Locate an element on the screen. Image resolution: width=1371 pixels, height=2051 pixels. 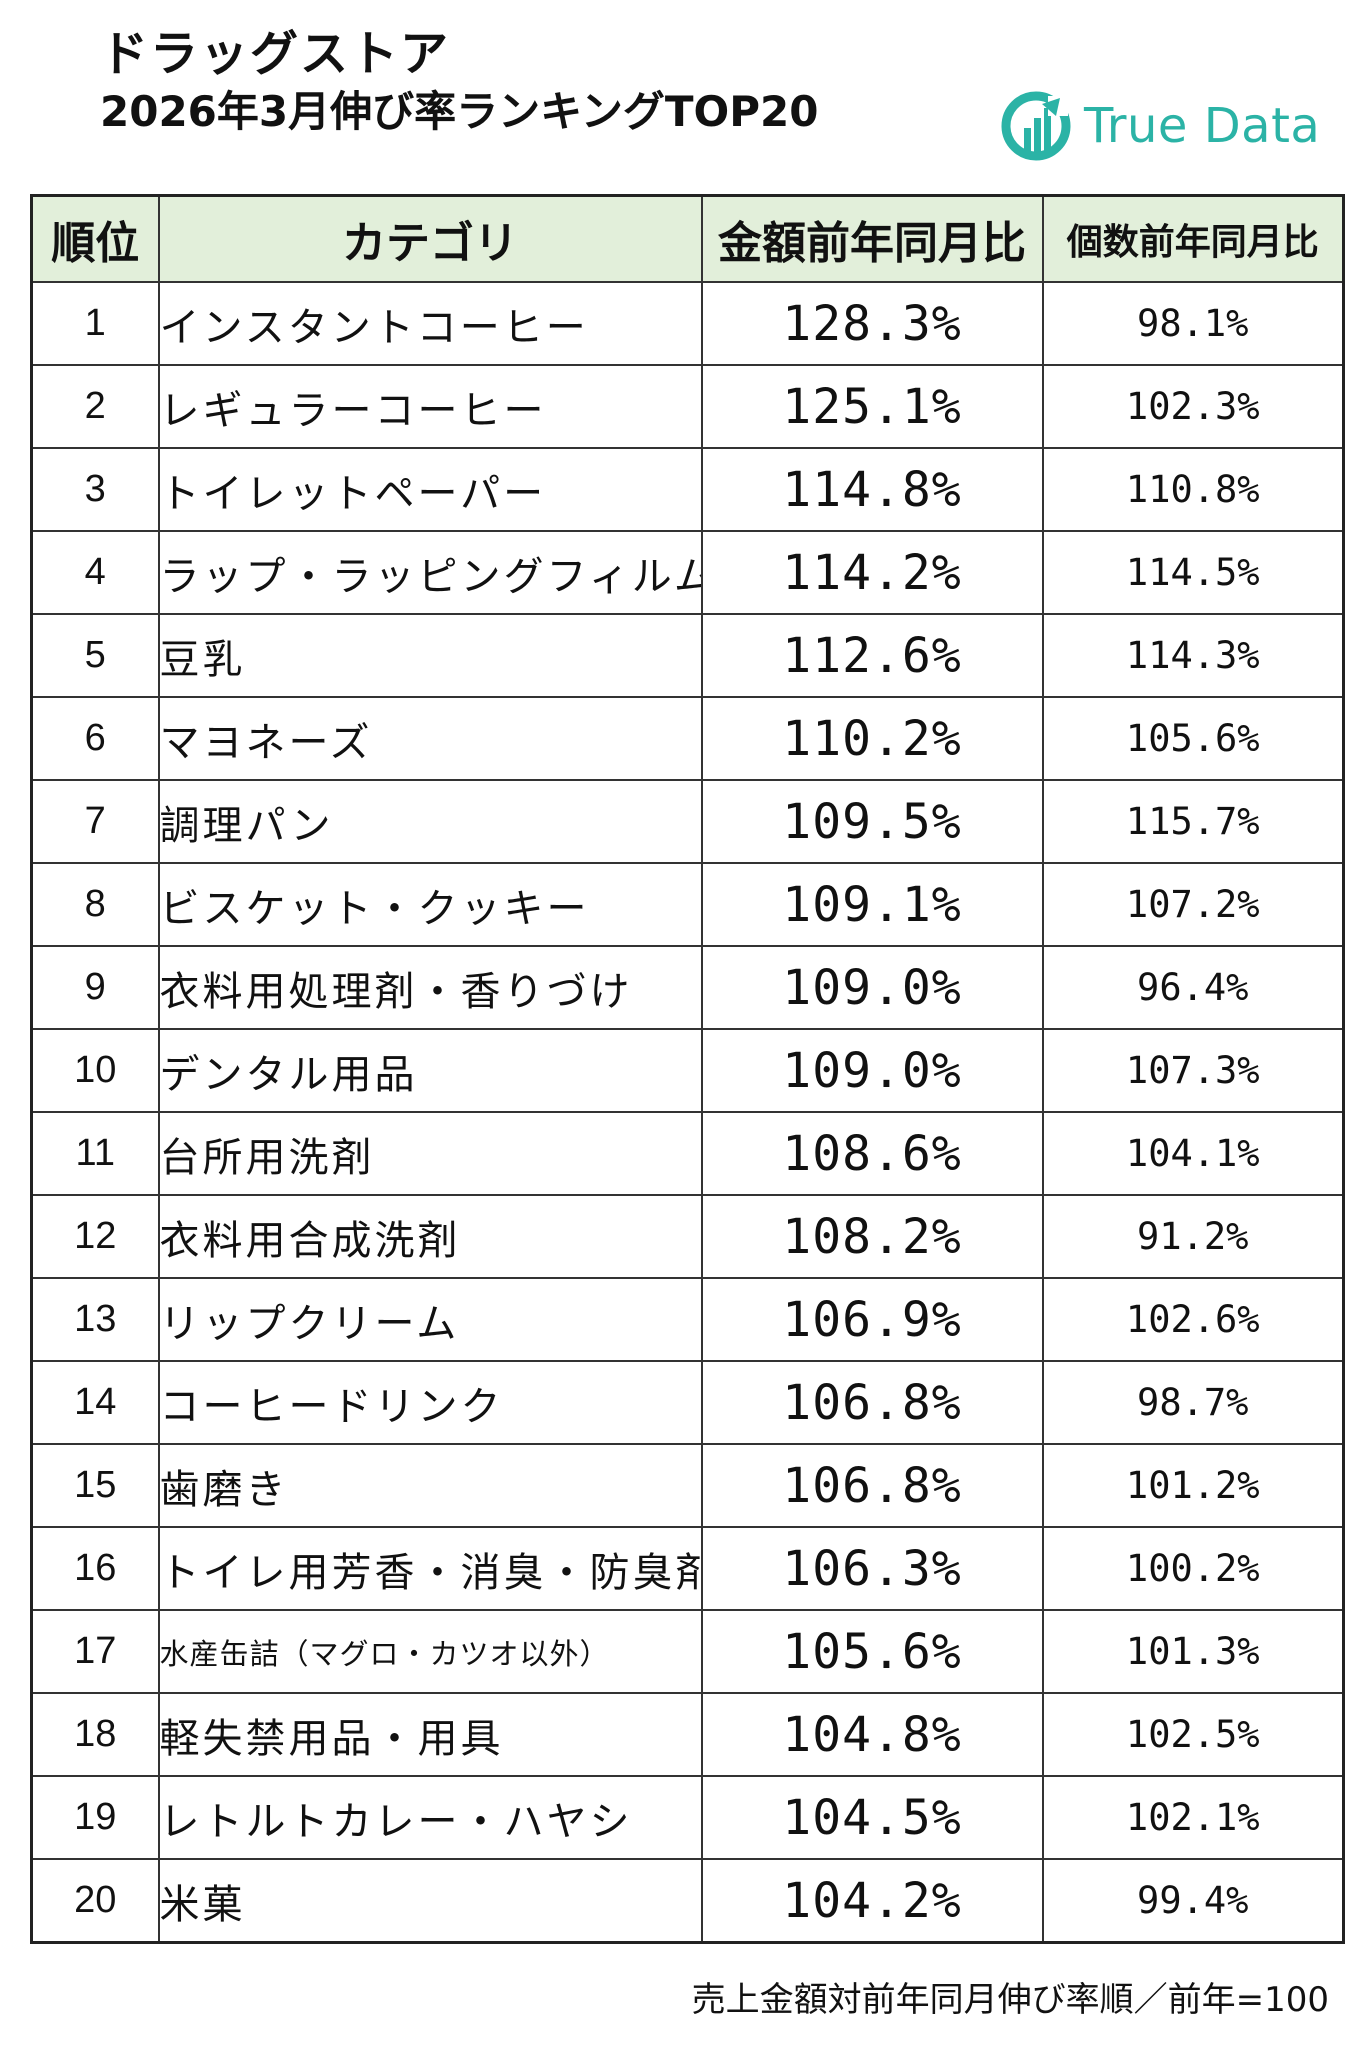
category-cell: ラップ・ラッピングフィルム is located at coordinates (430, 572).